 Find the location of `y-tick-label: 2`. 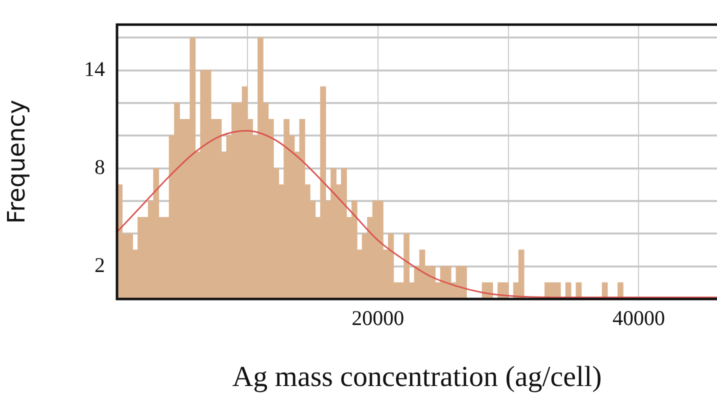

y-tick-label: 2 is located at coordinates (99, 264).